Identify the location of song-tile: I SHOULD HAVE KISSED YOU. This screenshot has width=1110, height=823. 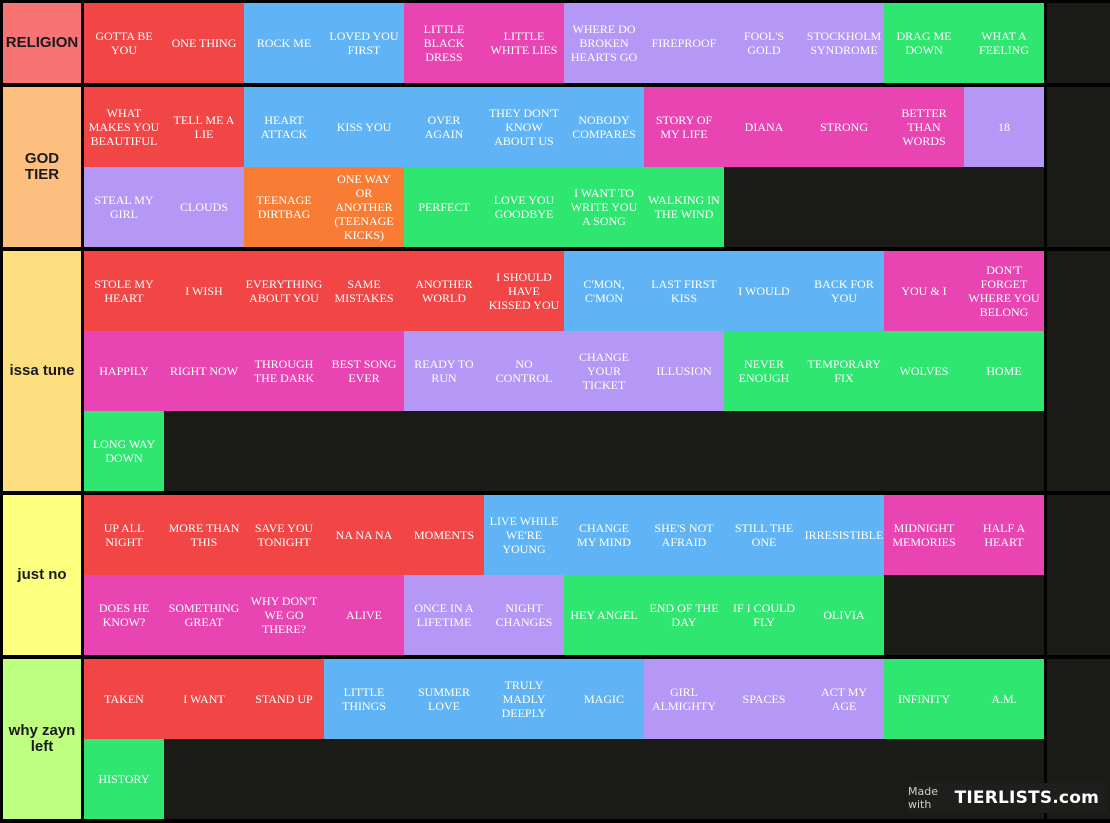
(524, 291).